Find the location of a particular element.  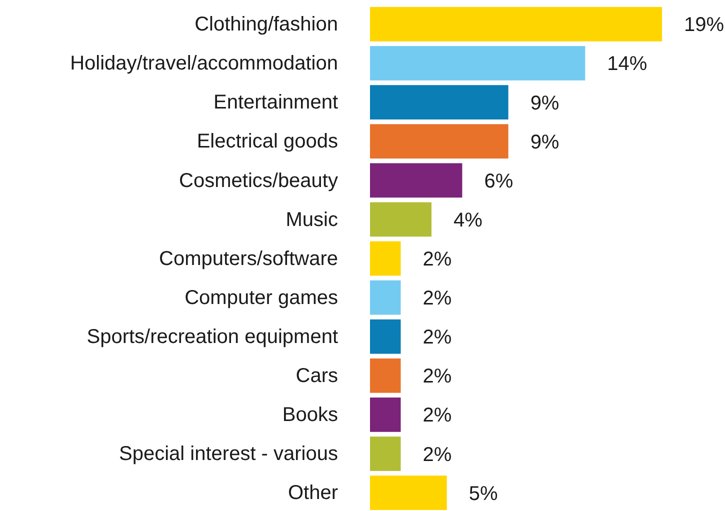

y-tick-label: Sports/recreation equipment is located at coordinates (212, 337).